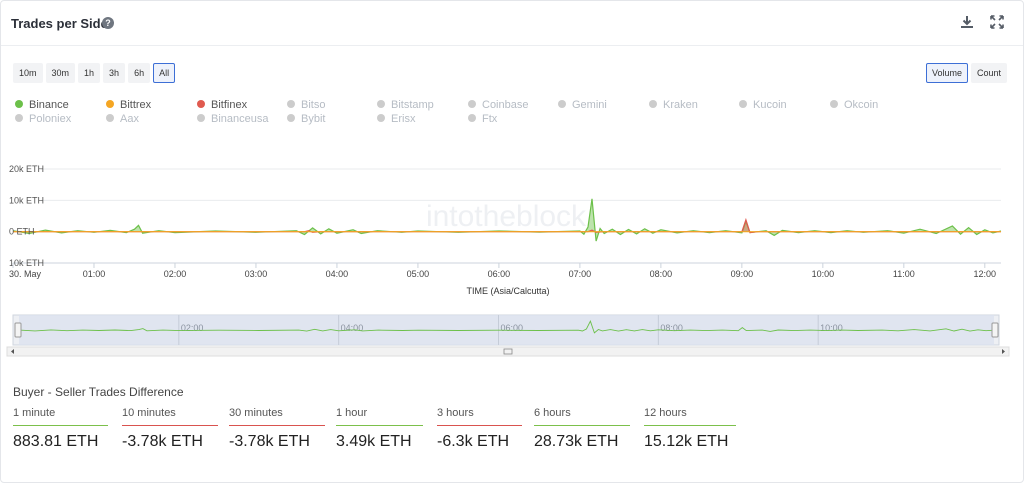  Describe the element at coordinates (136, 105) in the screenshot. I see `legend-label: Bittrex` at that location.